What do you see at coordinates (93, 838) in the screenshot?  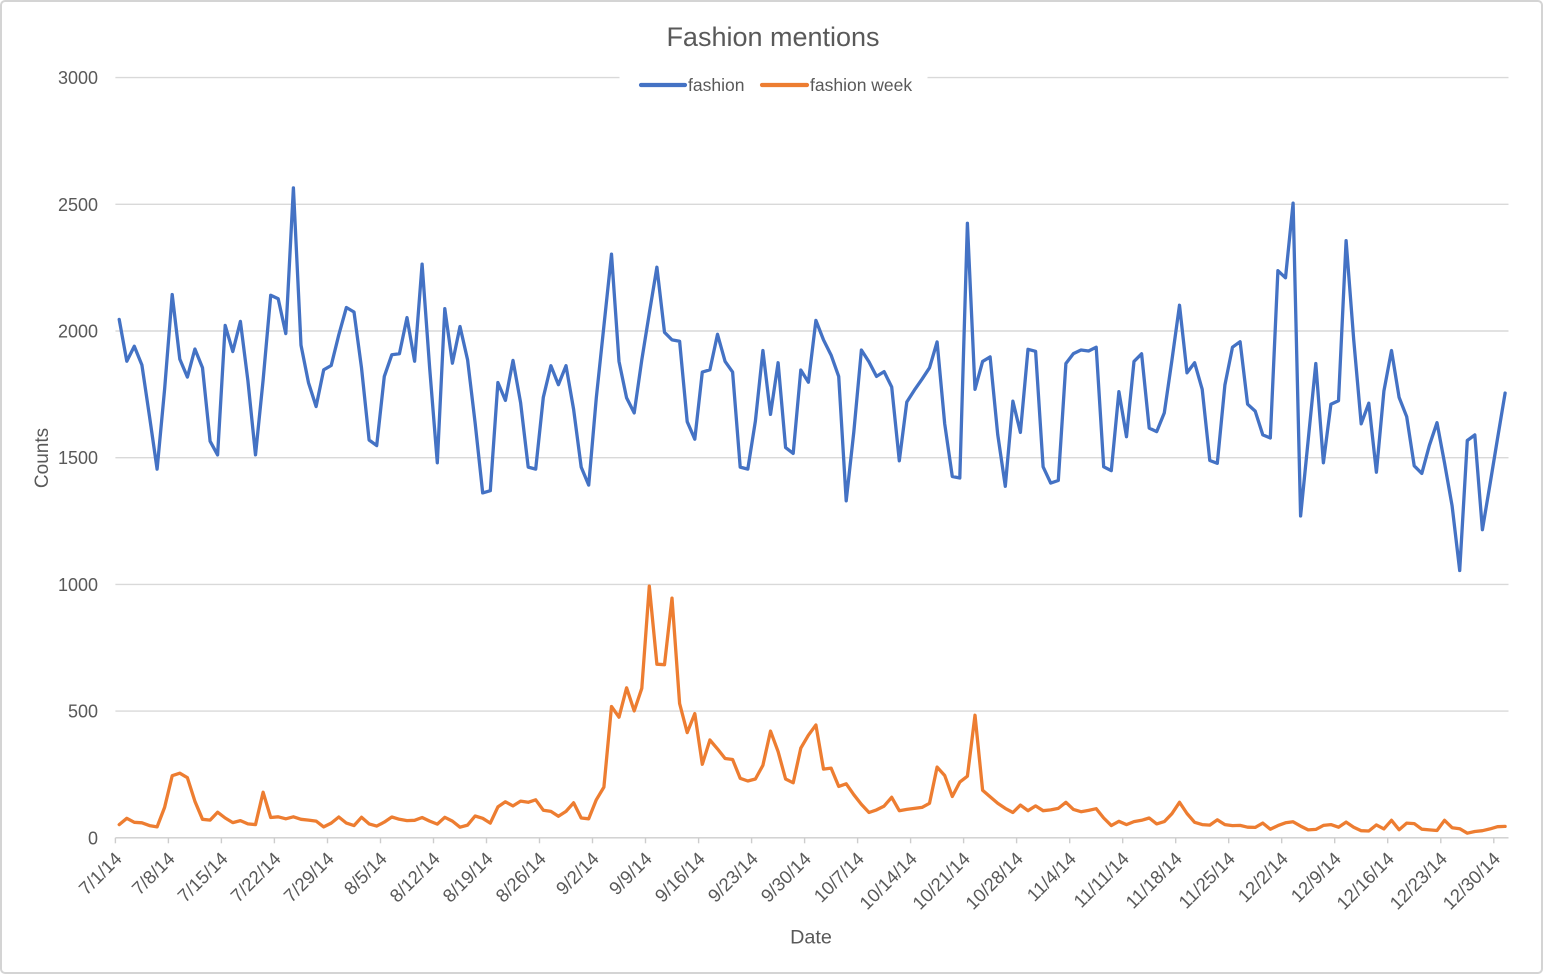 I see `svg-text: 0` at bounding box center [93, 838].